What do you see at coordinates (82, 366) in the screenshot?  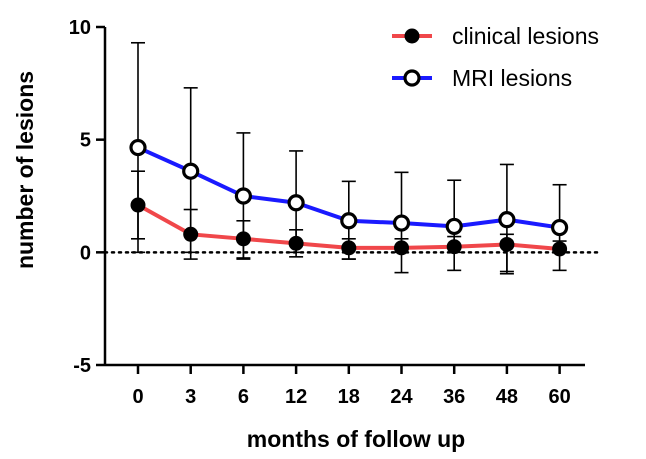 I see `y-tick-label: -5` at bounding box center [82, 366].